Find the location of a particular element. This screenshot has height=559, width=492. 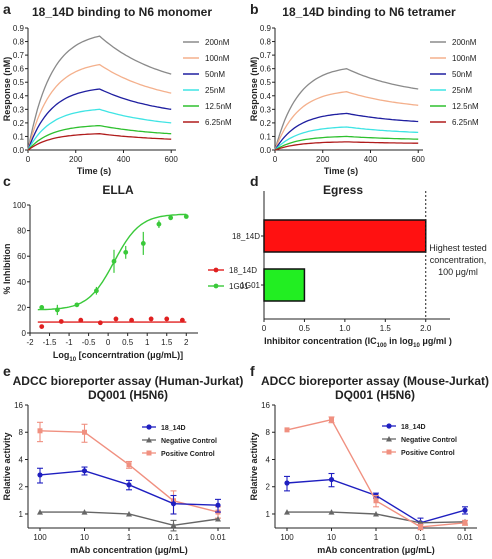

y-axis-label: % Inhibition is located at coordinates (7, 269).